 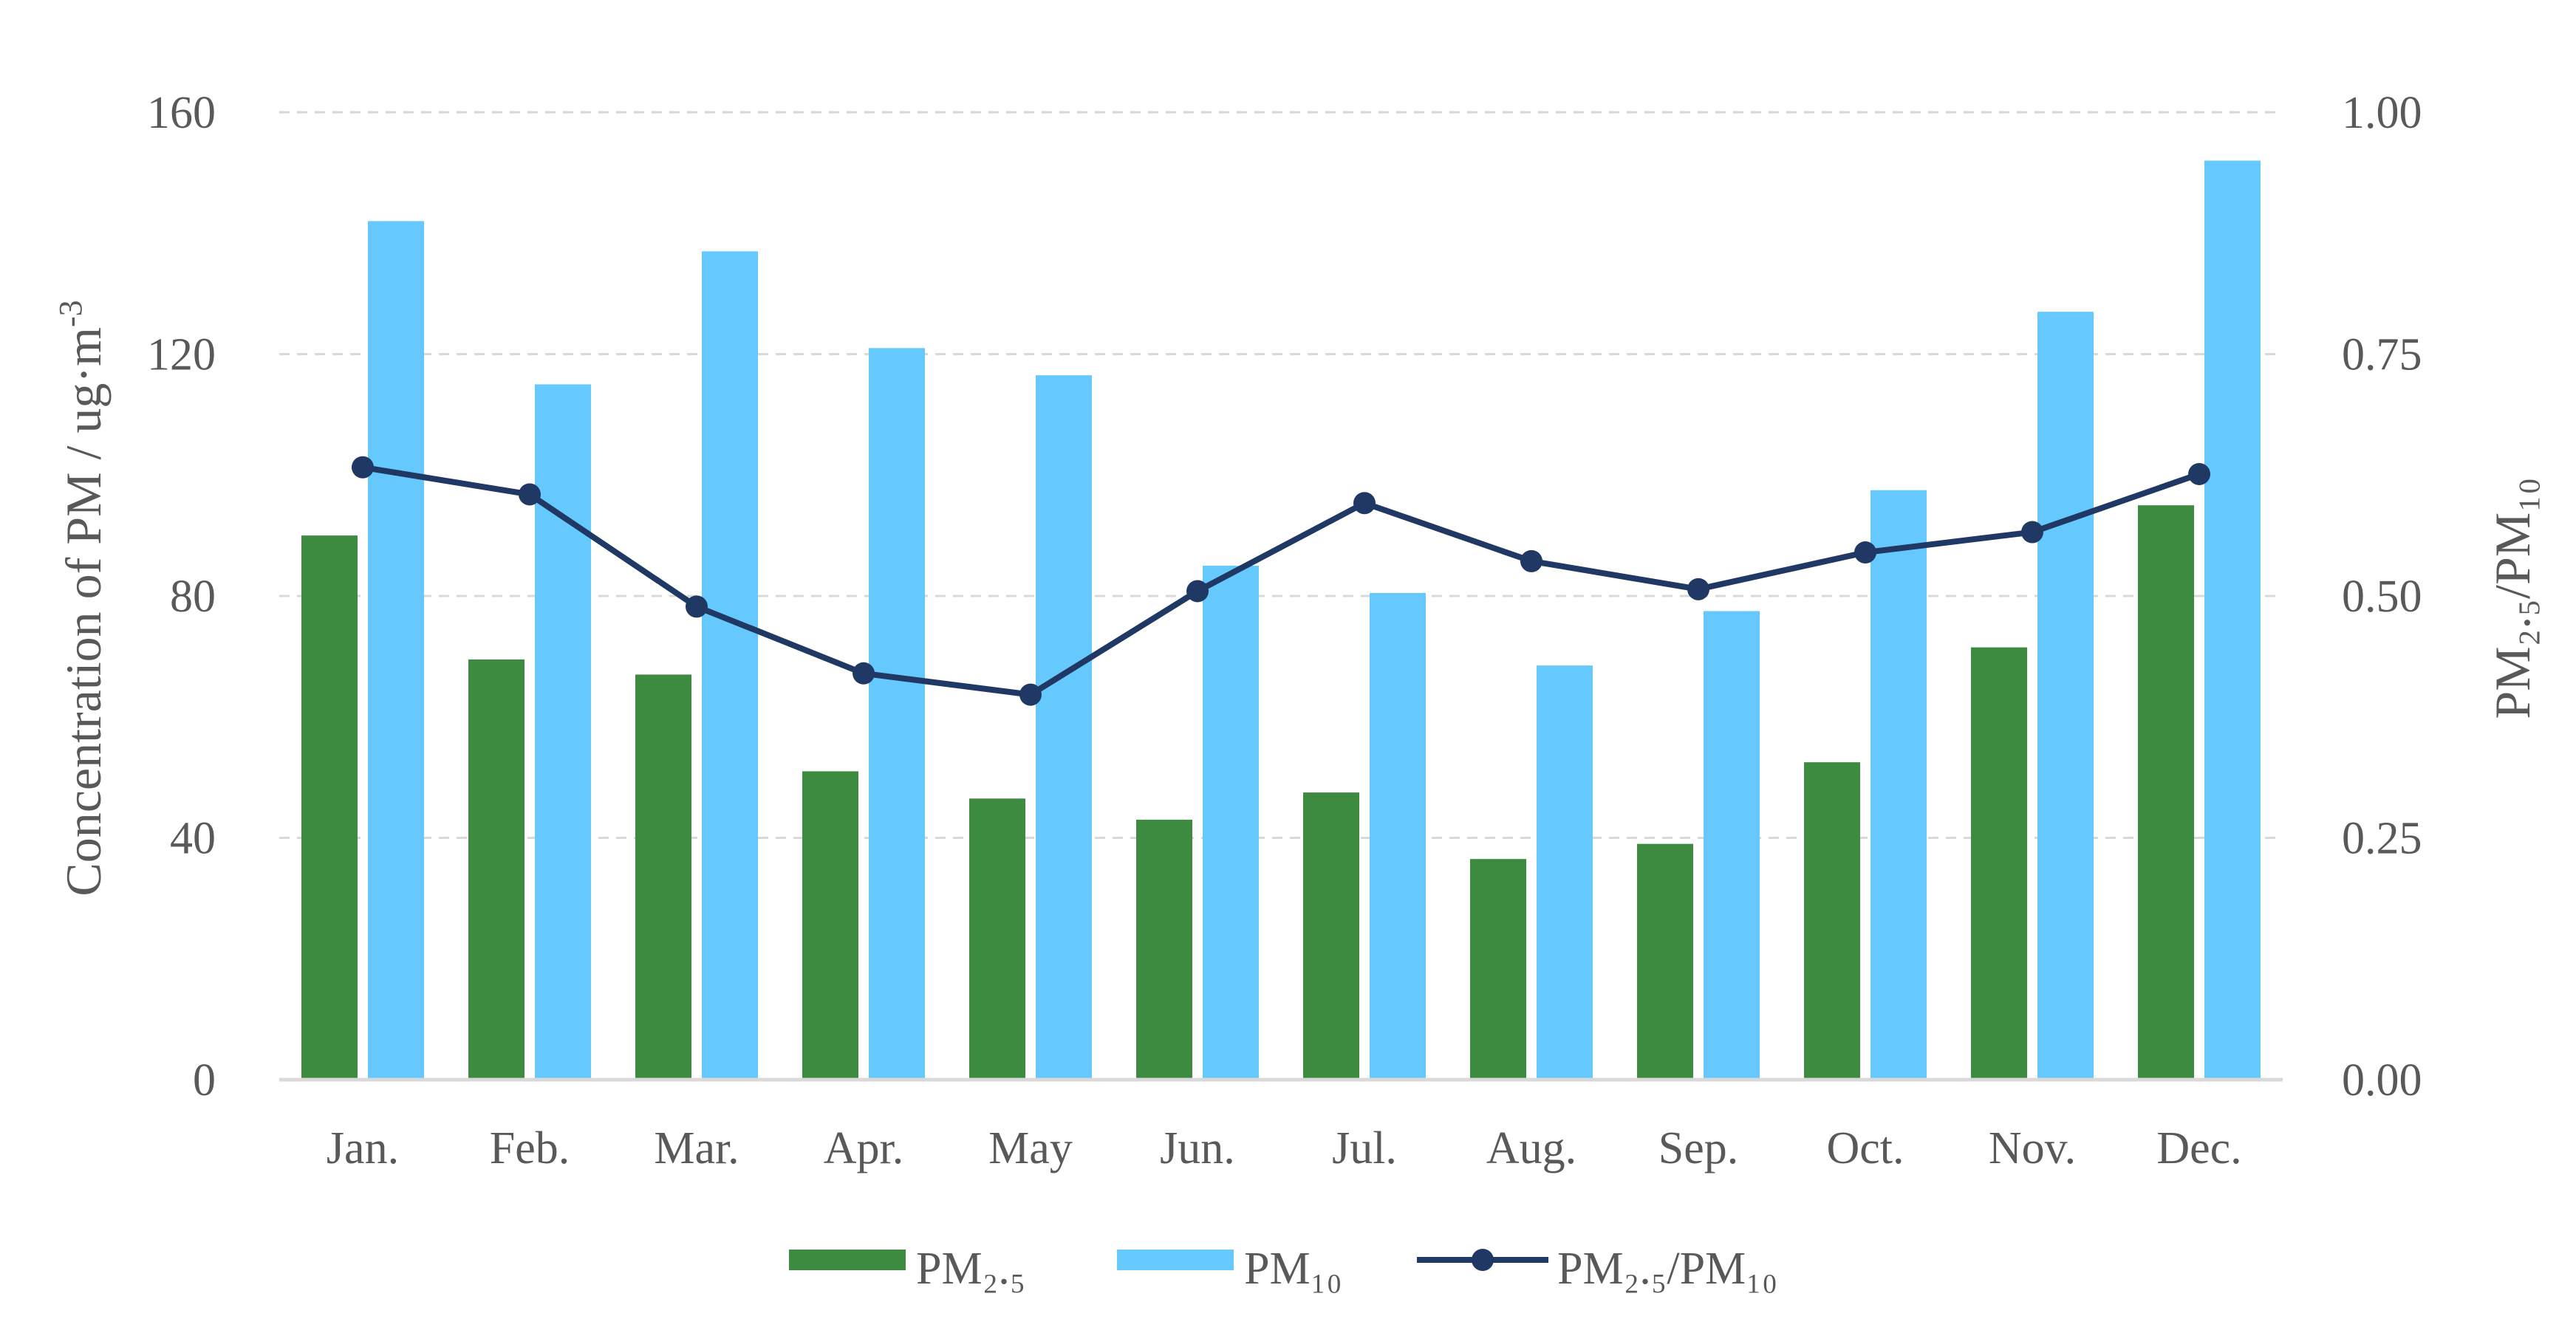 I want to click on y-axis-ticks: 0 40 80 120 160, so click(x=181, y=597).